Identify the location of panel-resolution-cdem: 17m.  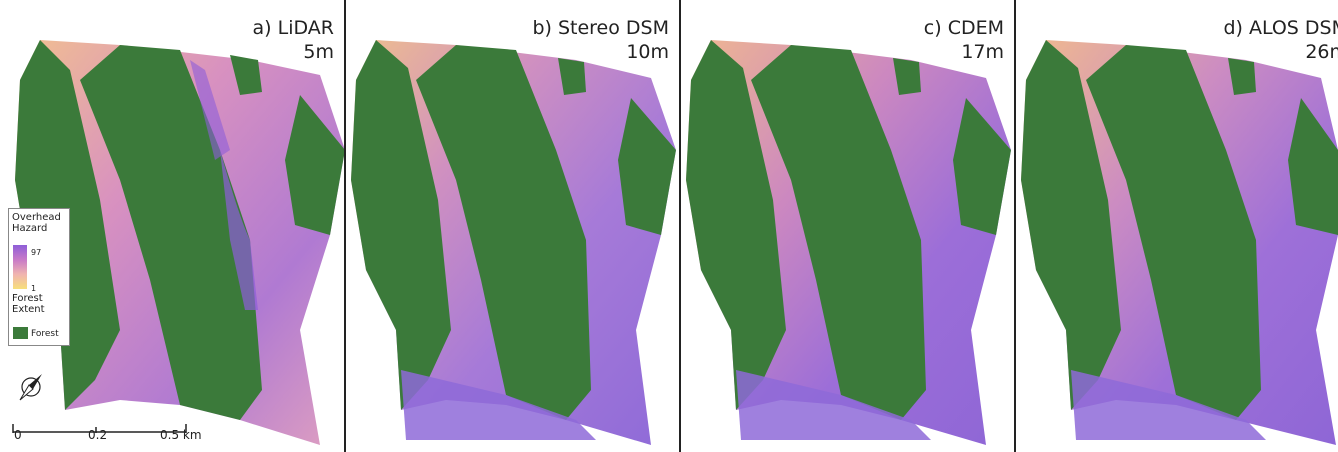
(982, 52).